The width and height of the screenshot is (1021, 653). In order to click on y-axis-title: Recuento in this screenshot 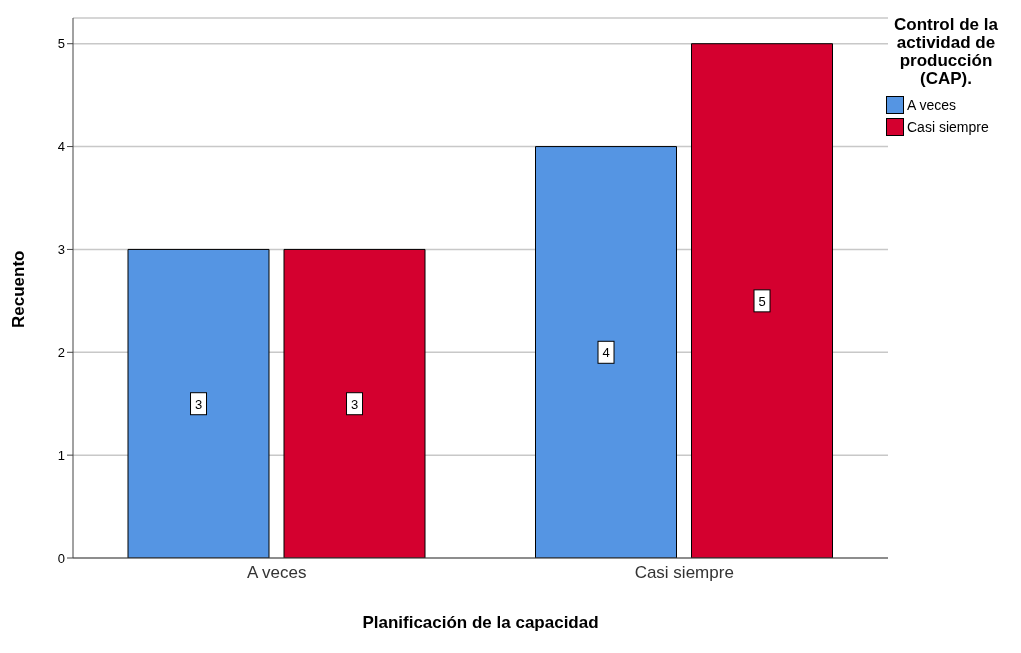, I will do `click(19, 289)`.